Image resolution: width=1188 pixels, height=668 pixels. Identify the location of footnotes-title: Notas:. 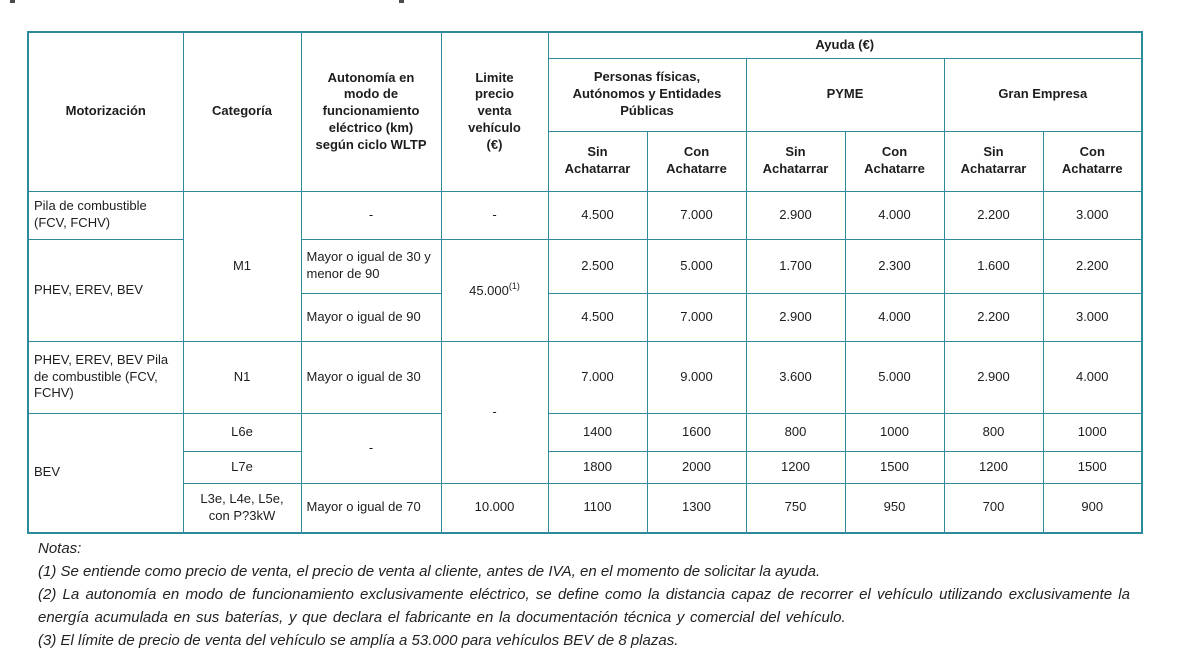
(60, 548).